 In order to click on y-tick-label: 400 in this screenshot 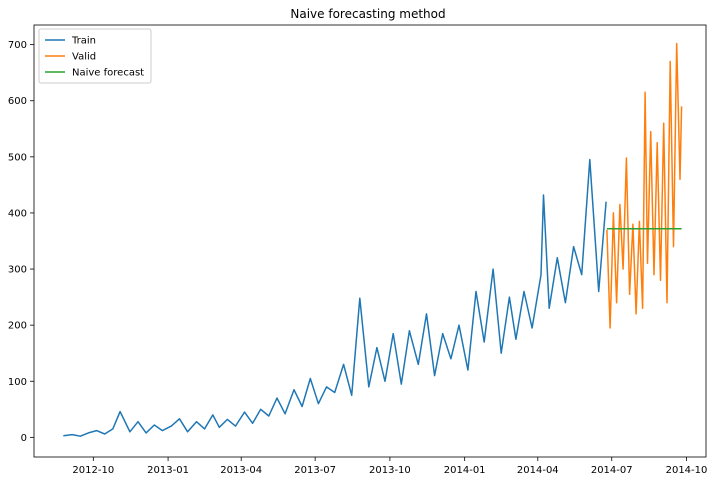, I will do `click(17, 213)`.